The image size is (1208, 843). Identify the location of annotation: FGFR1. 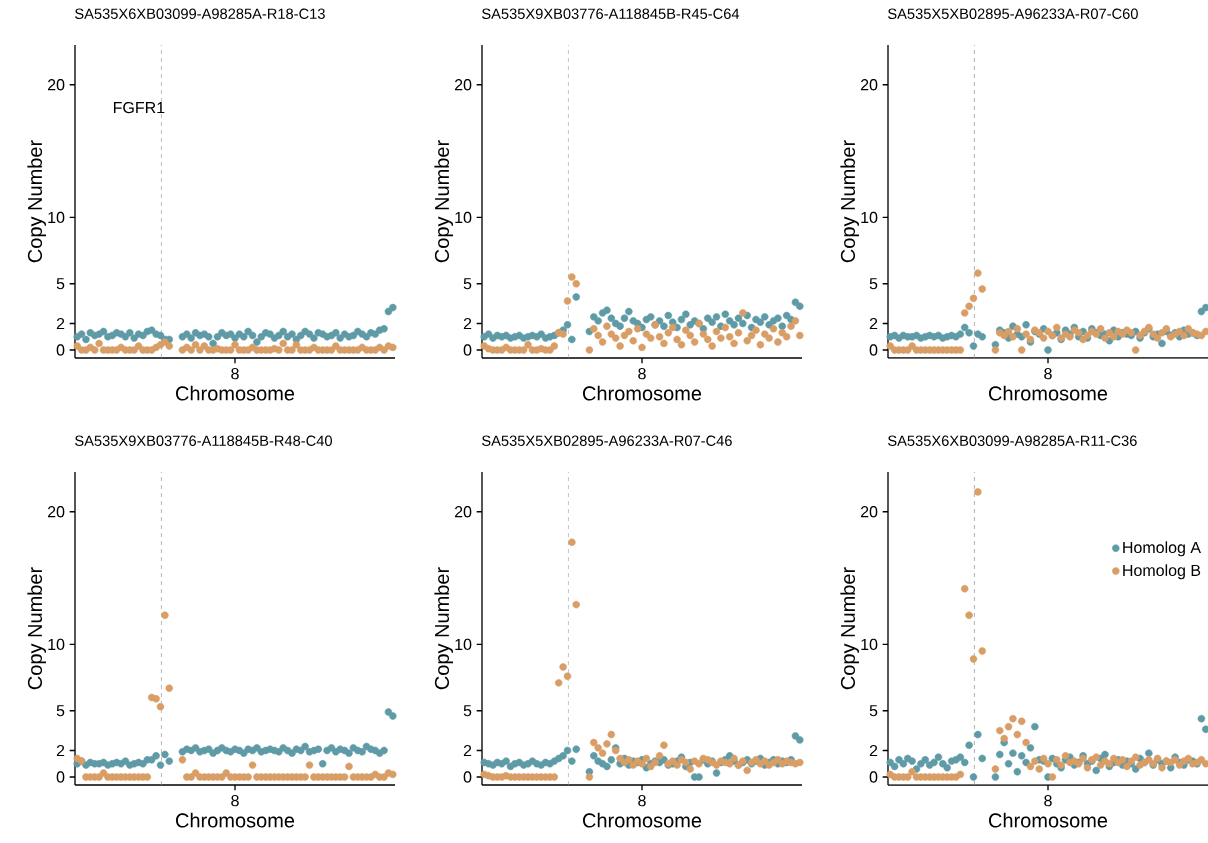
(139, 107).